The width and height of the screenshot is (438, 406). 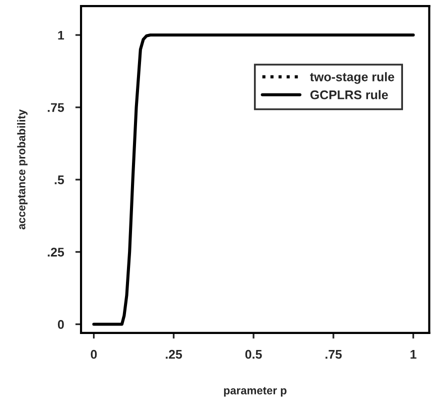 I want to click on y-tick-label: .75, so click(x=56, y=107).